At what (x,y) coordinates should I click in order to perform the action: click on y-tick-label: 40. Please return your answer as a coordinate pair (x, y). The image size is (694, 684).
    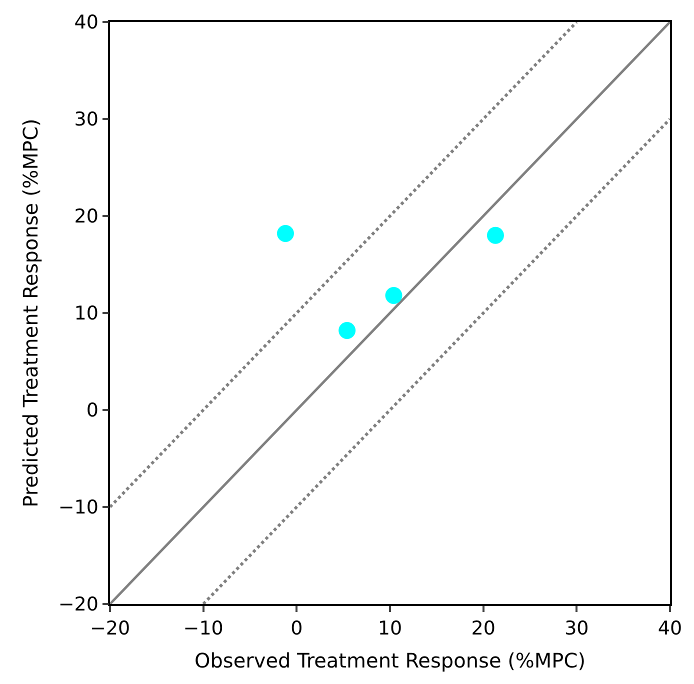
    Looking at the image, I should click on (86, 23).